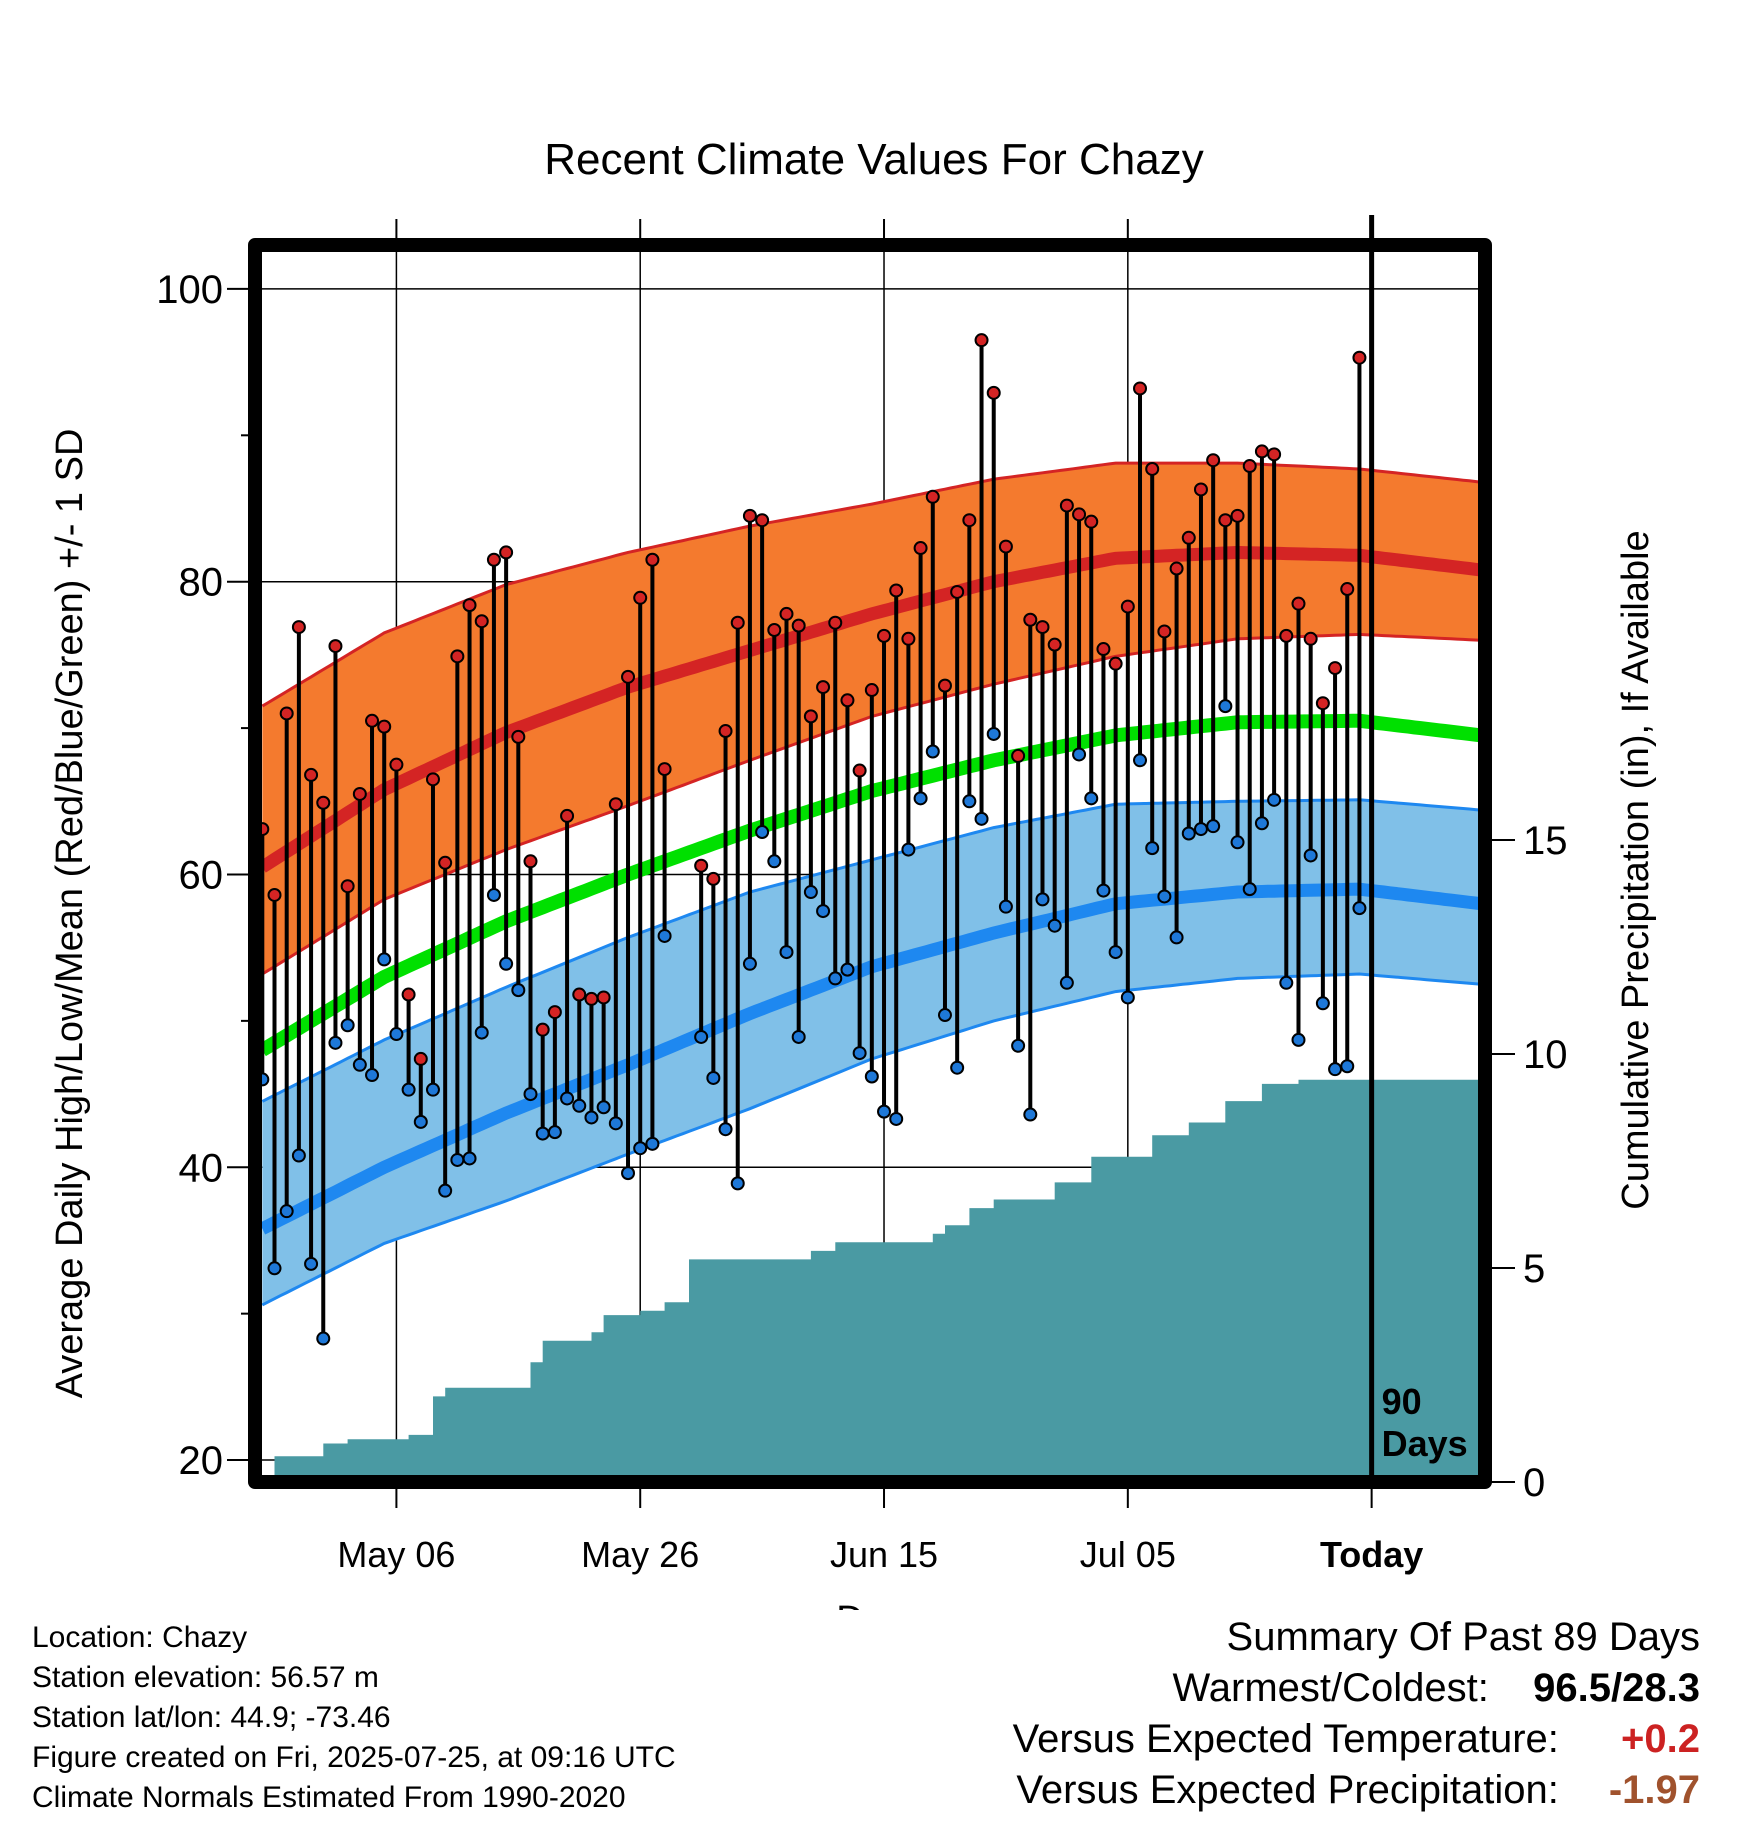 The width and height of the screenshot is (1748, 1828). I want to click on warmest-label: Warmest/Coldest:, so click(1330, 1688).